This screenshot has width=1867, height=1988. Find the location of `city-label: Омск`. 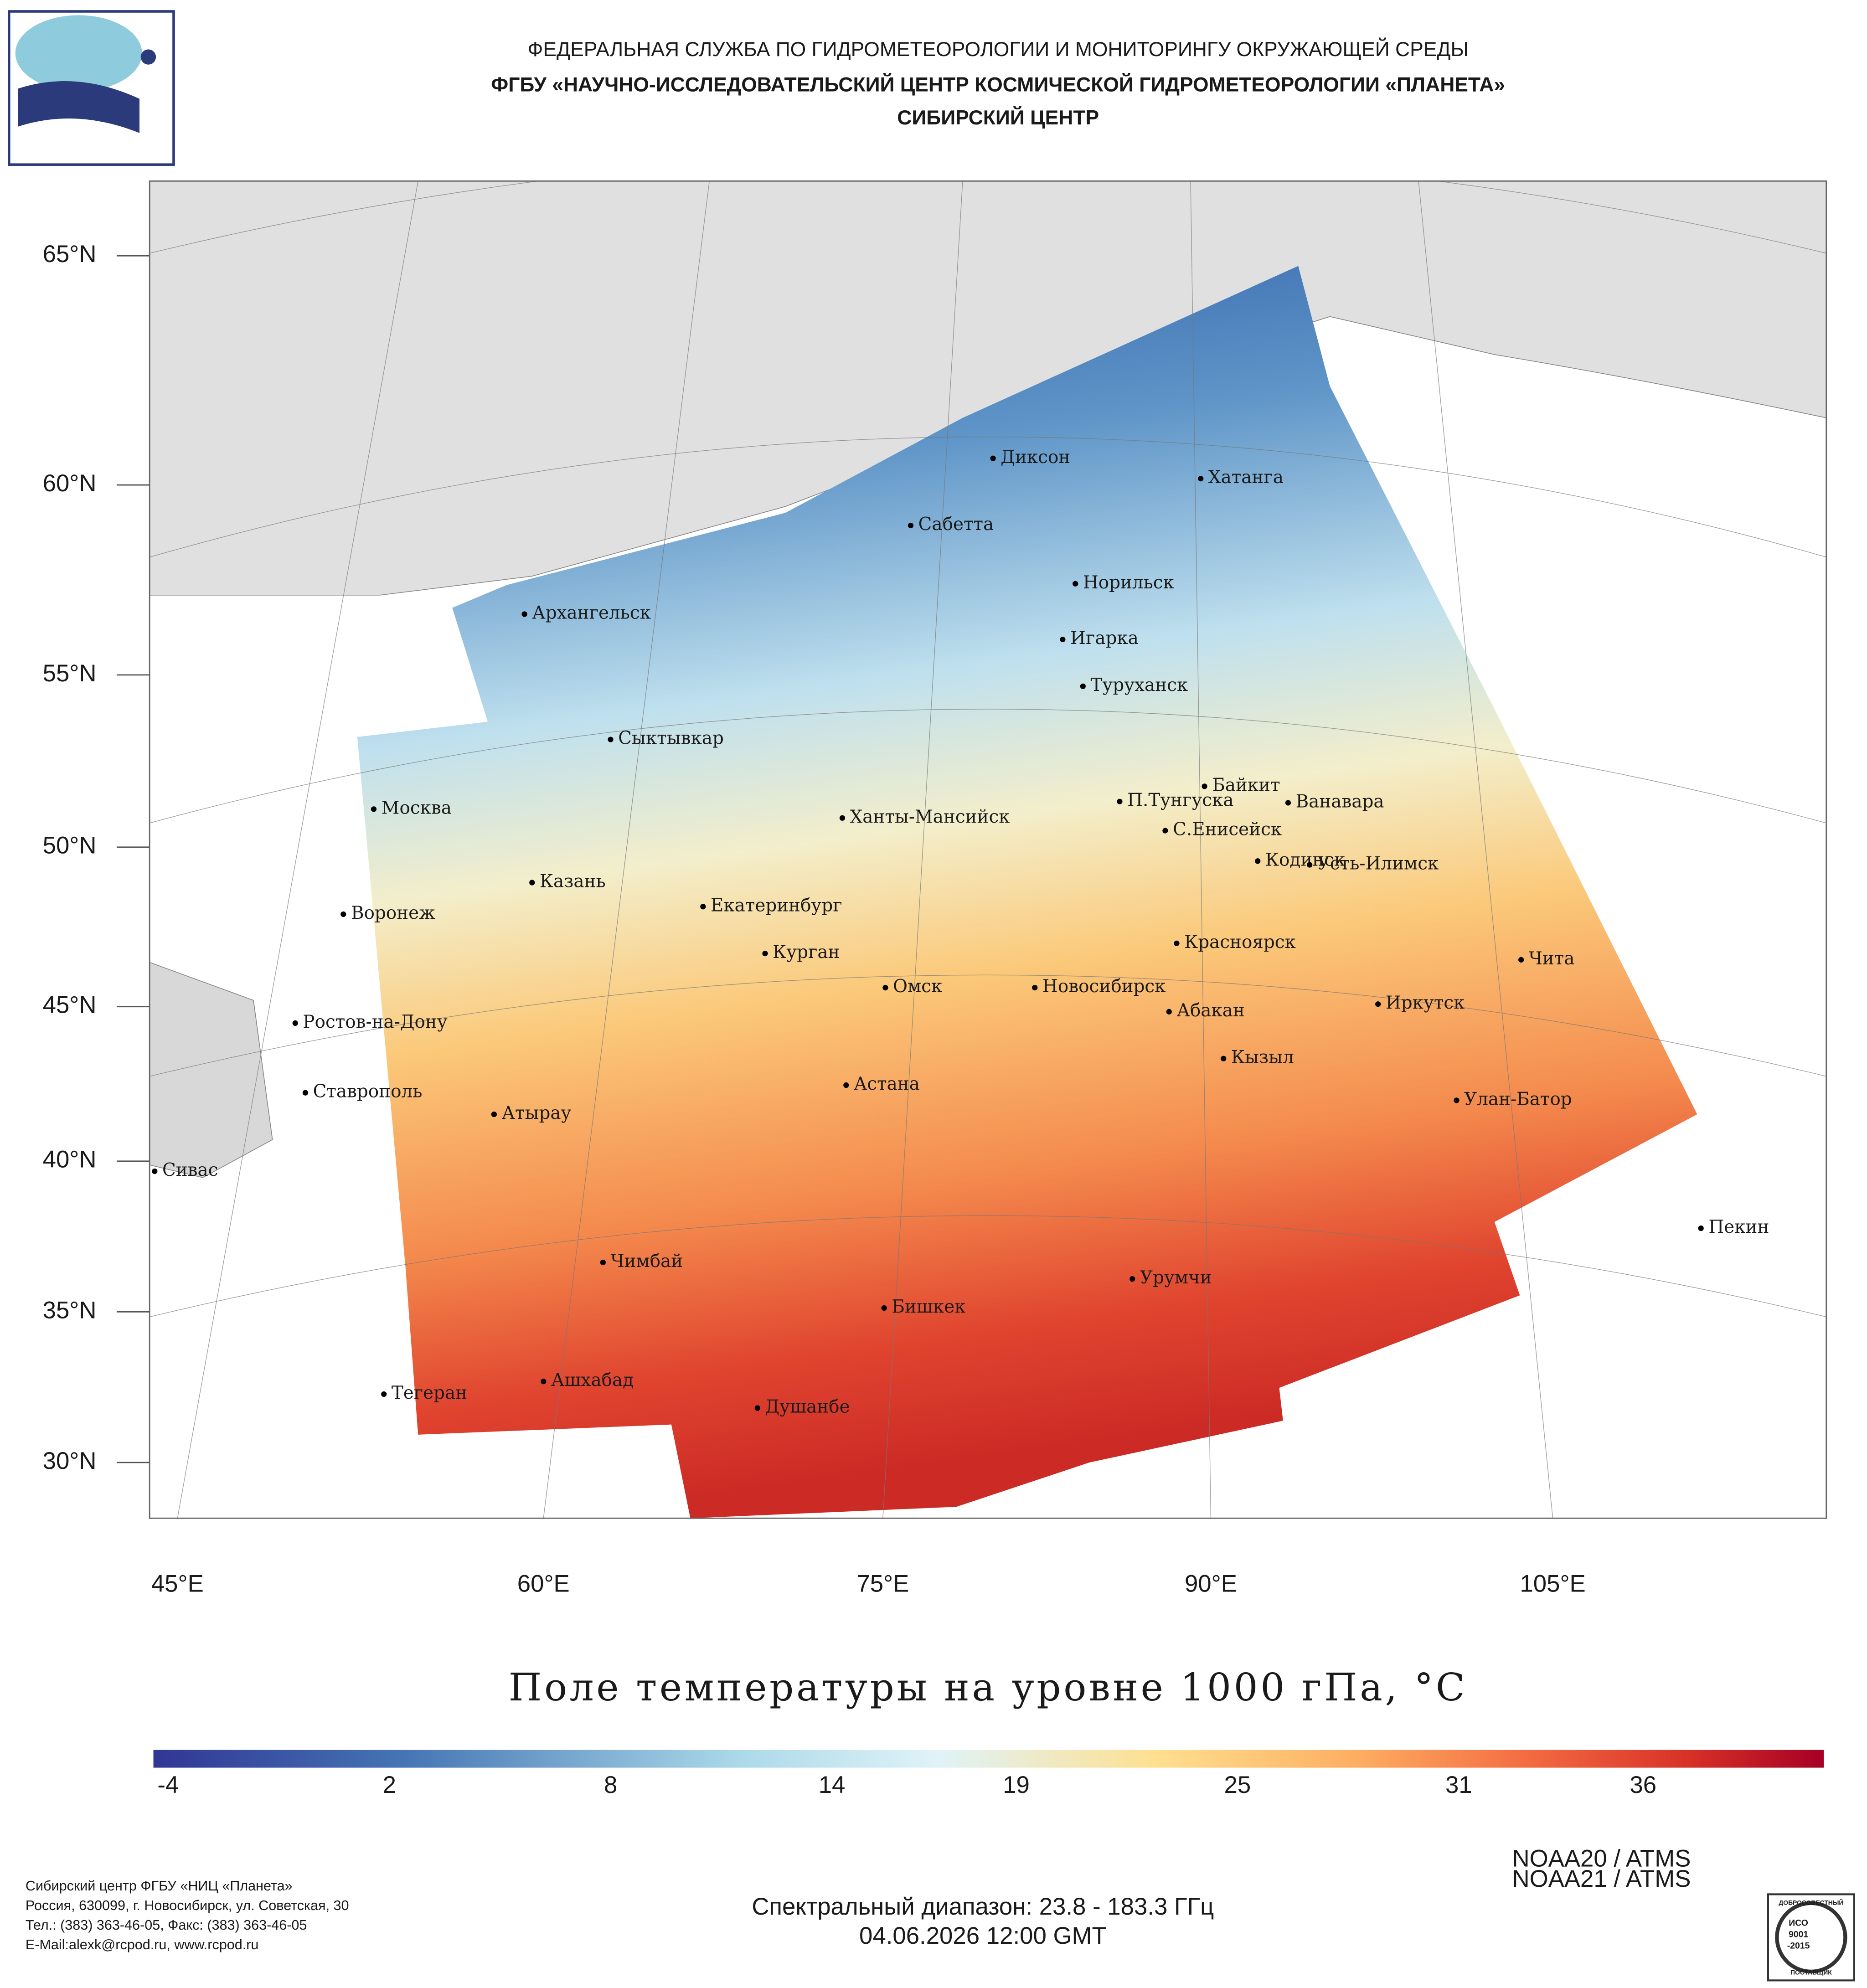

city-label: Омск is located at coordinates (917, 987).